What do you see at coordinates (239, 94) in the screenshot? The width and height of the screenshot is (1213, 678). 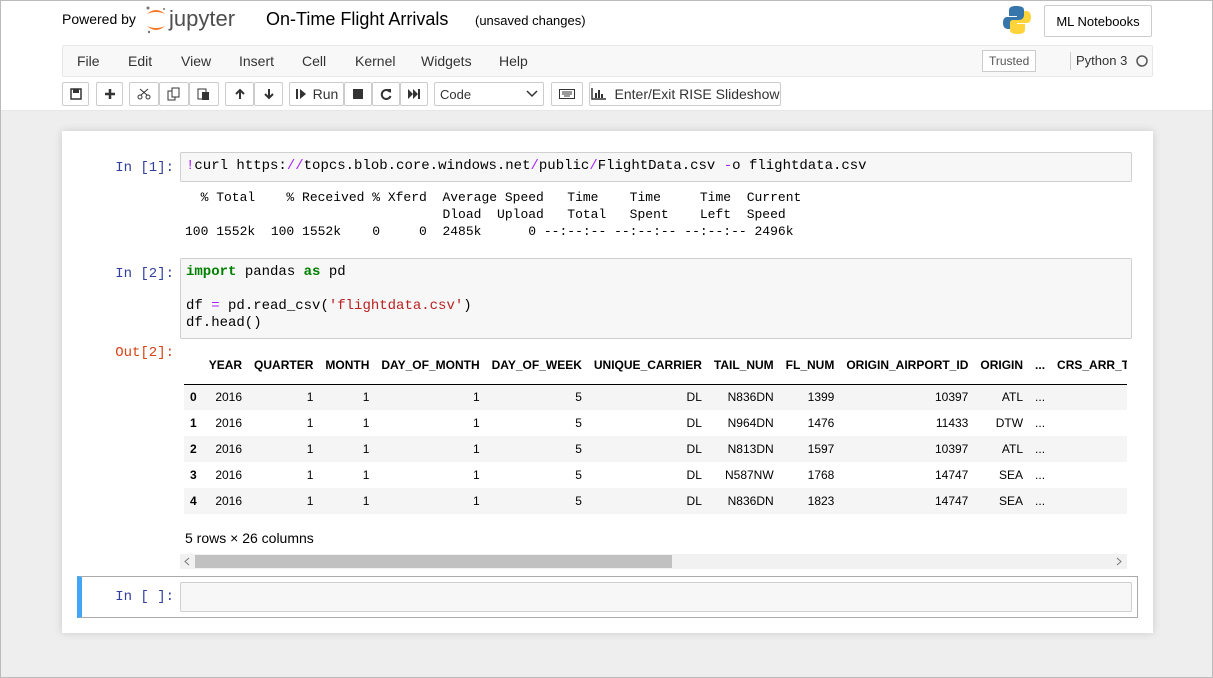 I see `move-up-button` at bounding box center [239, 94].